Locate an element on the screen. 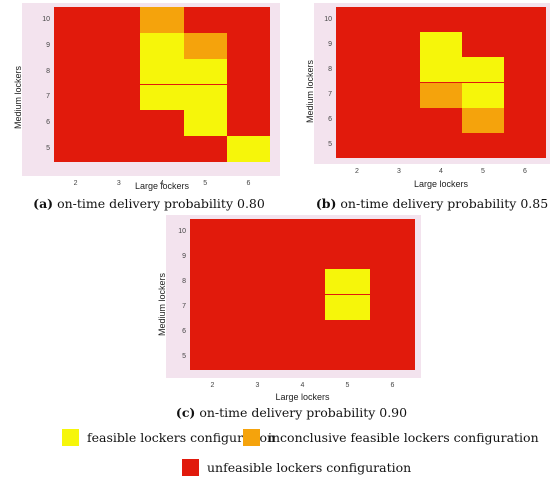 The height and width of the screenshot is (481, 550). caption: (b) on-time delivery probability 0.85 is located at coordinates (425, 203).